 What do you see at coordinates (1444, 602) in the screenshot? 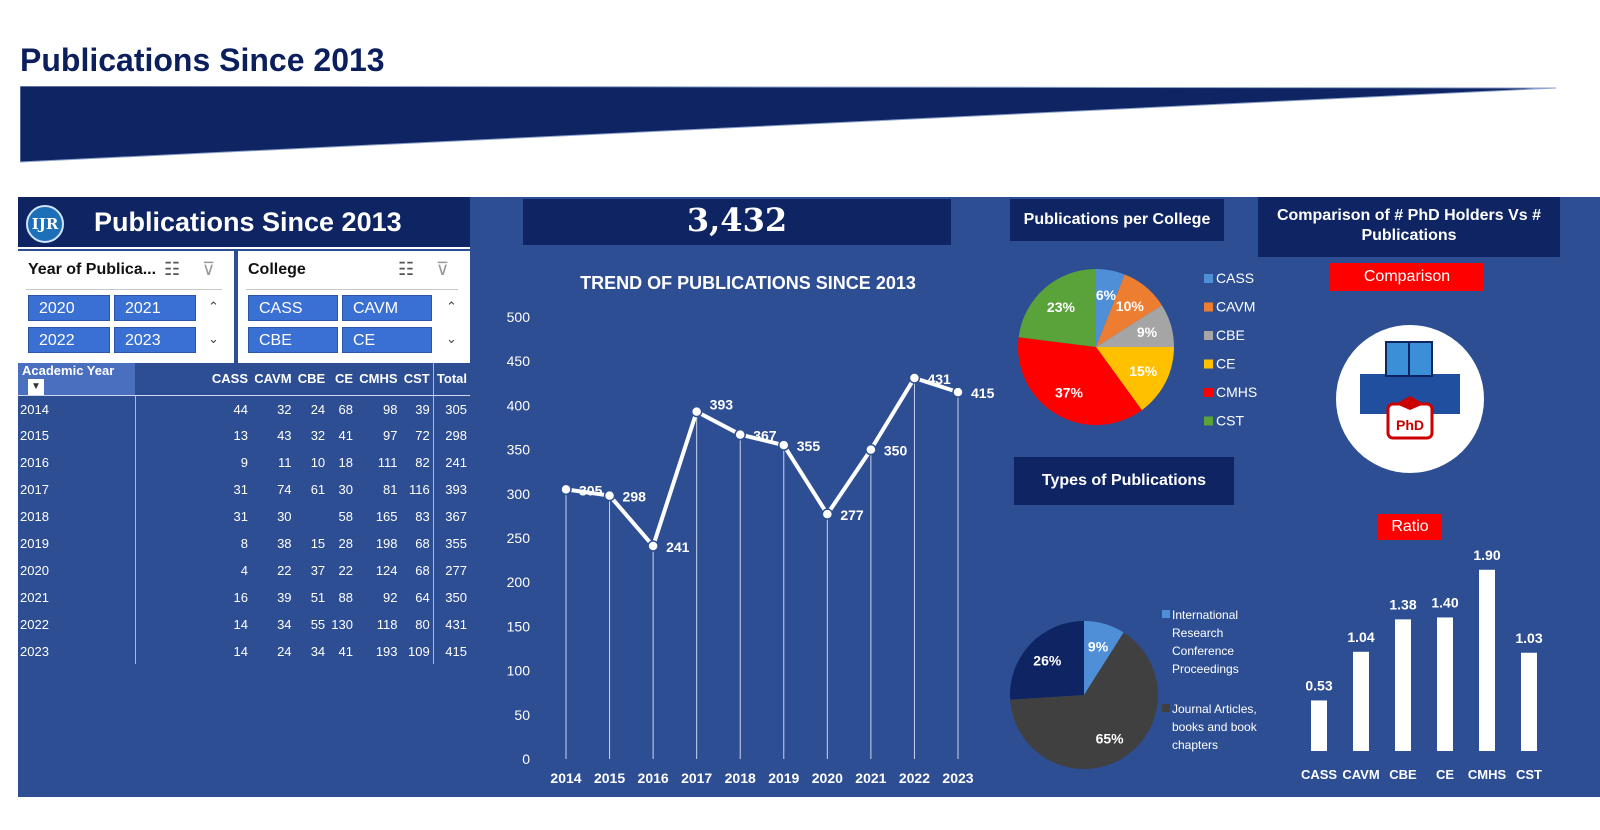
I see `bar-value-label: 1.40` at bounding box center [1444, 602].